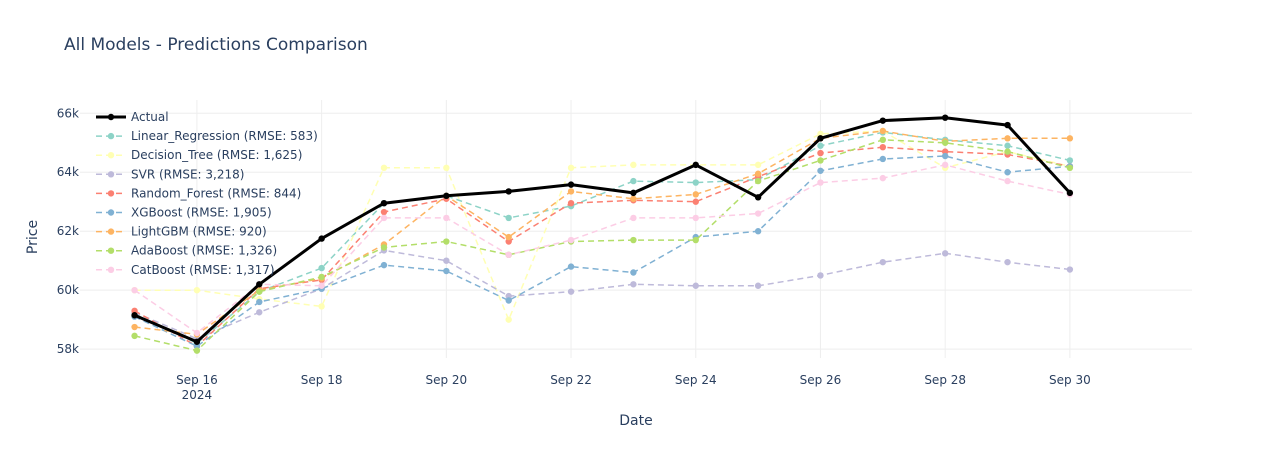 The height and width of the screenshot is (450, 1272). Describe the element at coordinates (197, 380) in the screenshot. I see `x-tick-label: Sep 16` at that location.